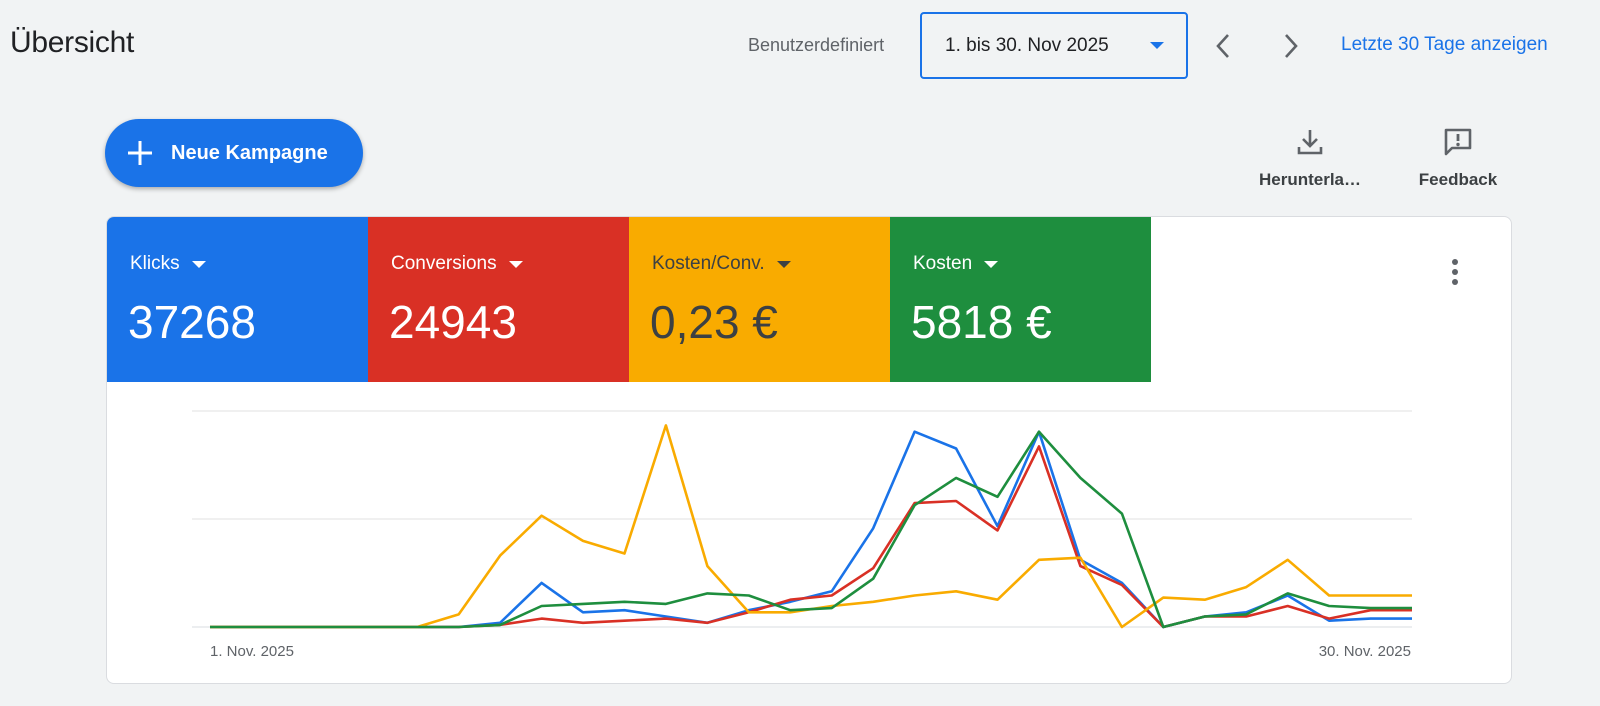 This screenshot has width=1600, height=706. I want to click on more-vert-icon, so click(1455, 262).